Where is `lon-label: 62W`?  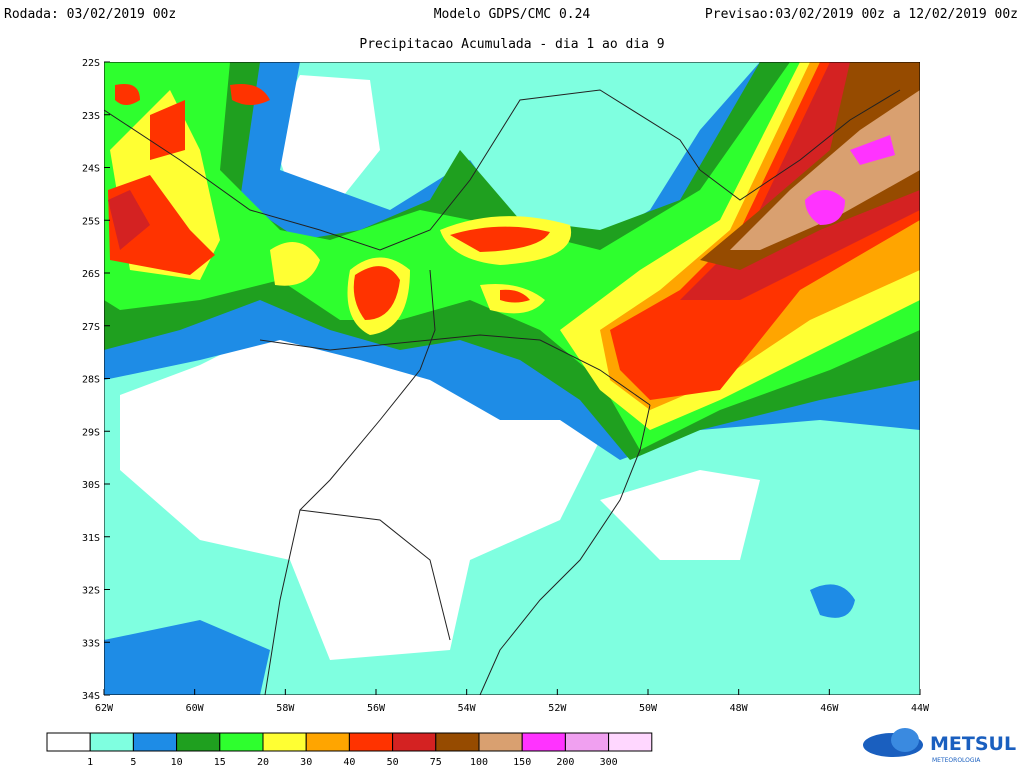
lon-label: 62W is located at coordinates (104, 708).